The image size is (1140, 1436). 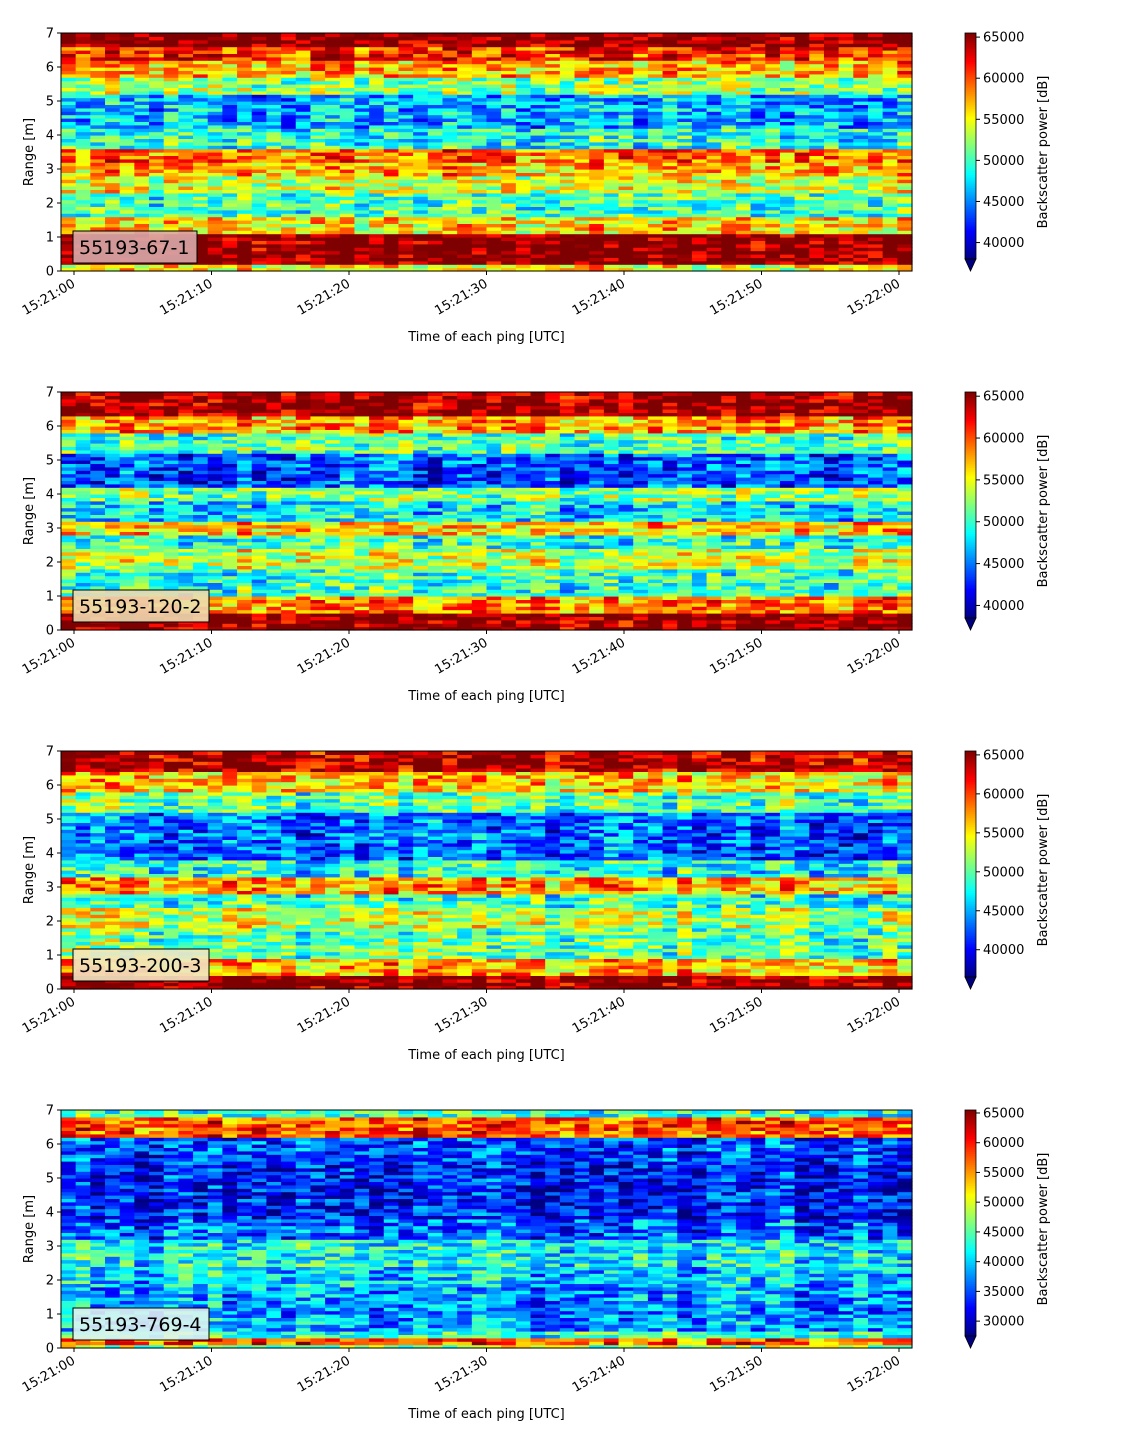 I want to click on colorbar-label: Backscatter power [dB], so click(x=1043, y=152).